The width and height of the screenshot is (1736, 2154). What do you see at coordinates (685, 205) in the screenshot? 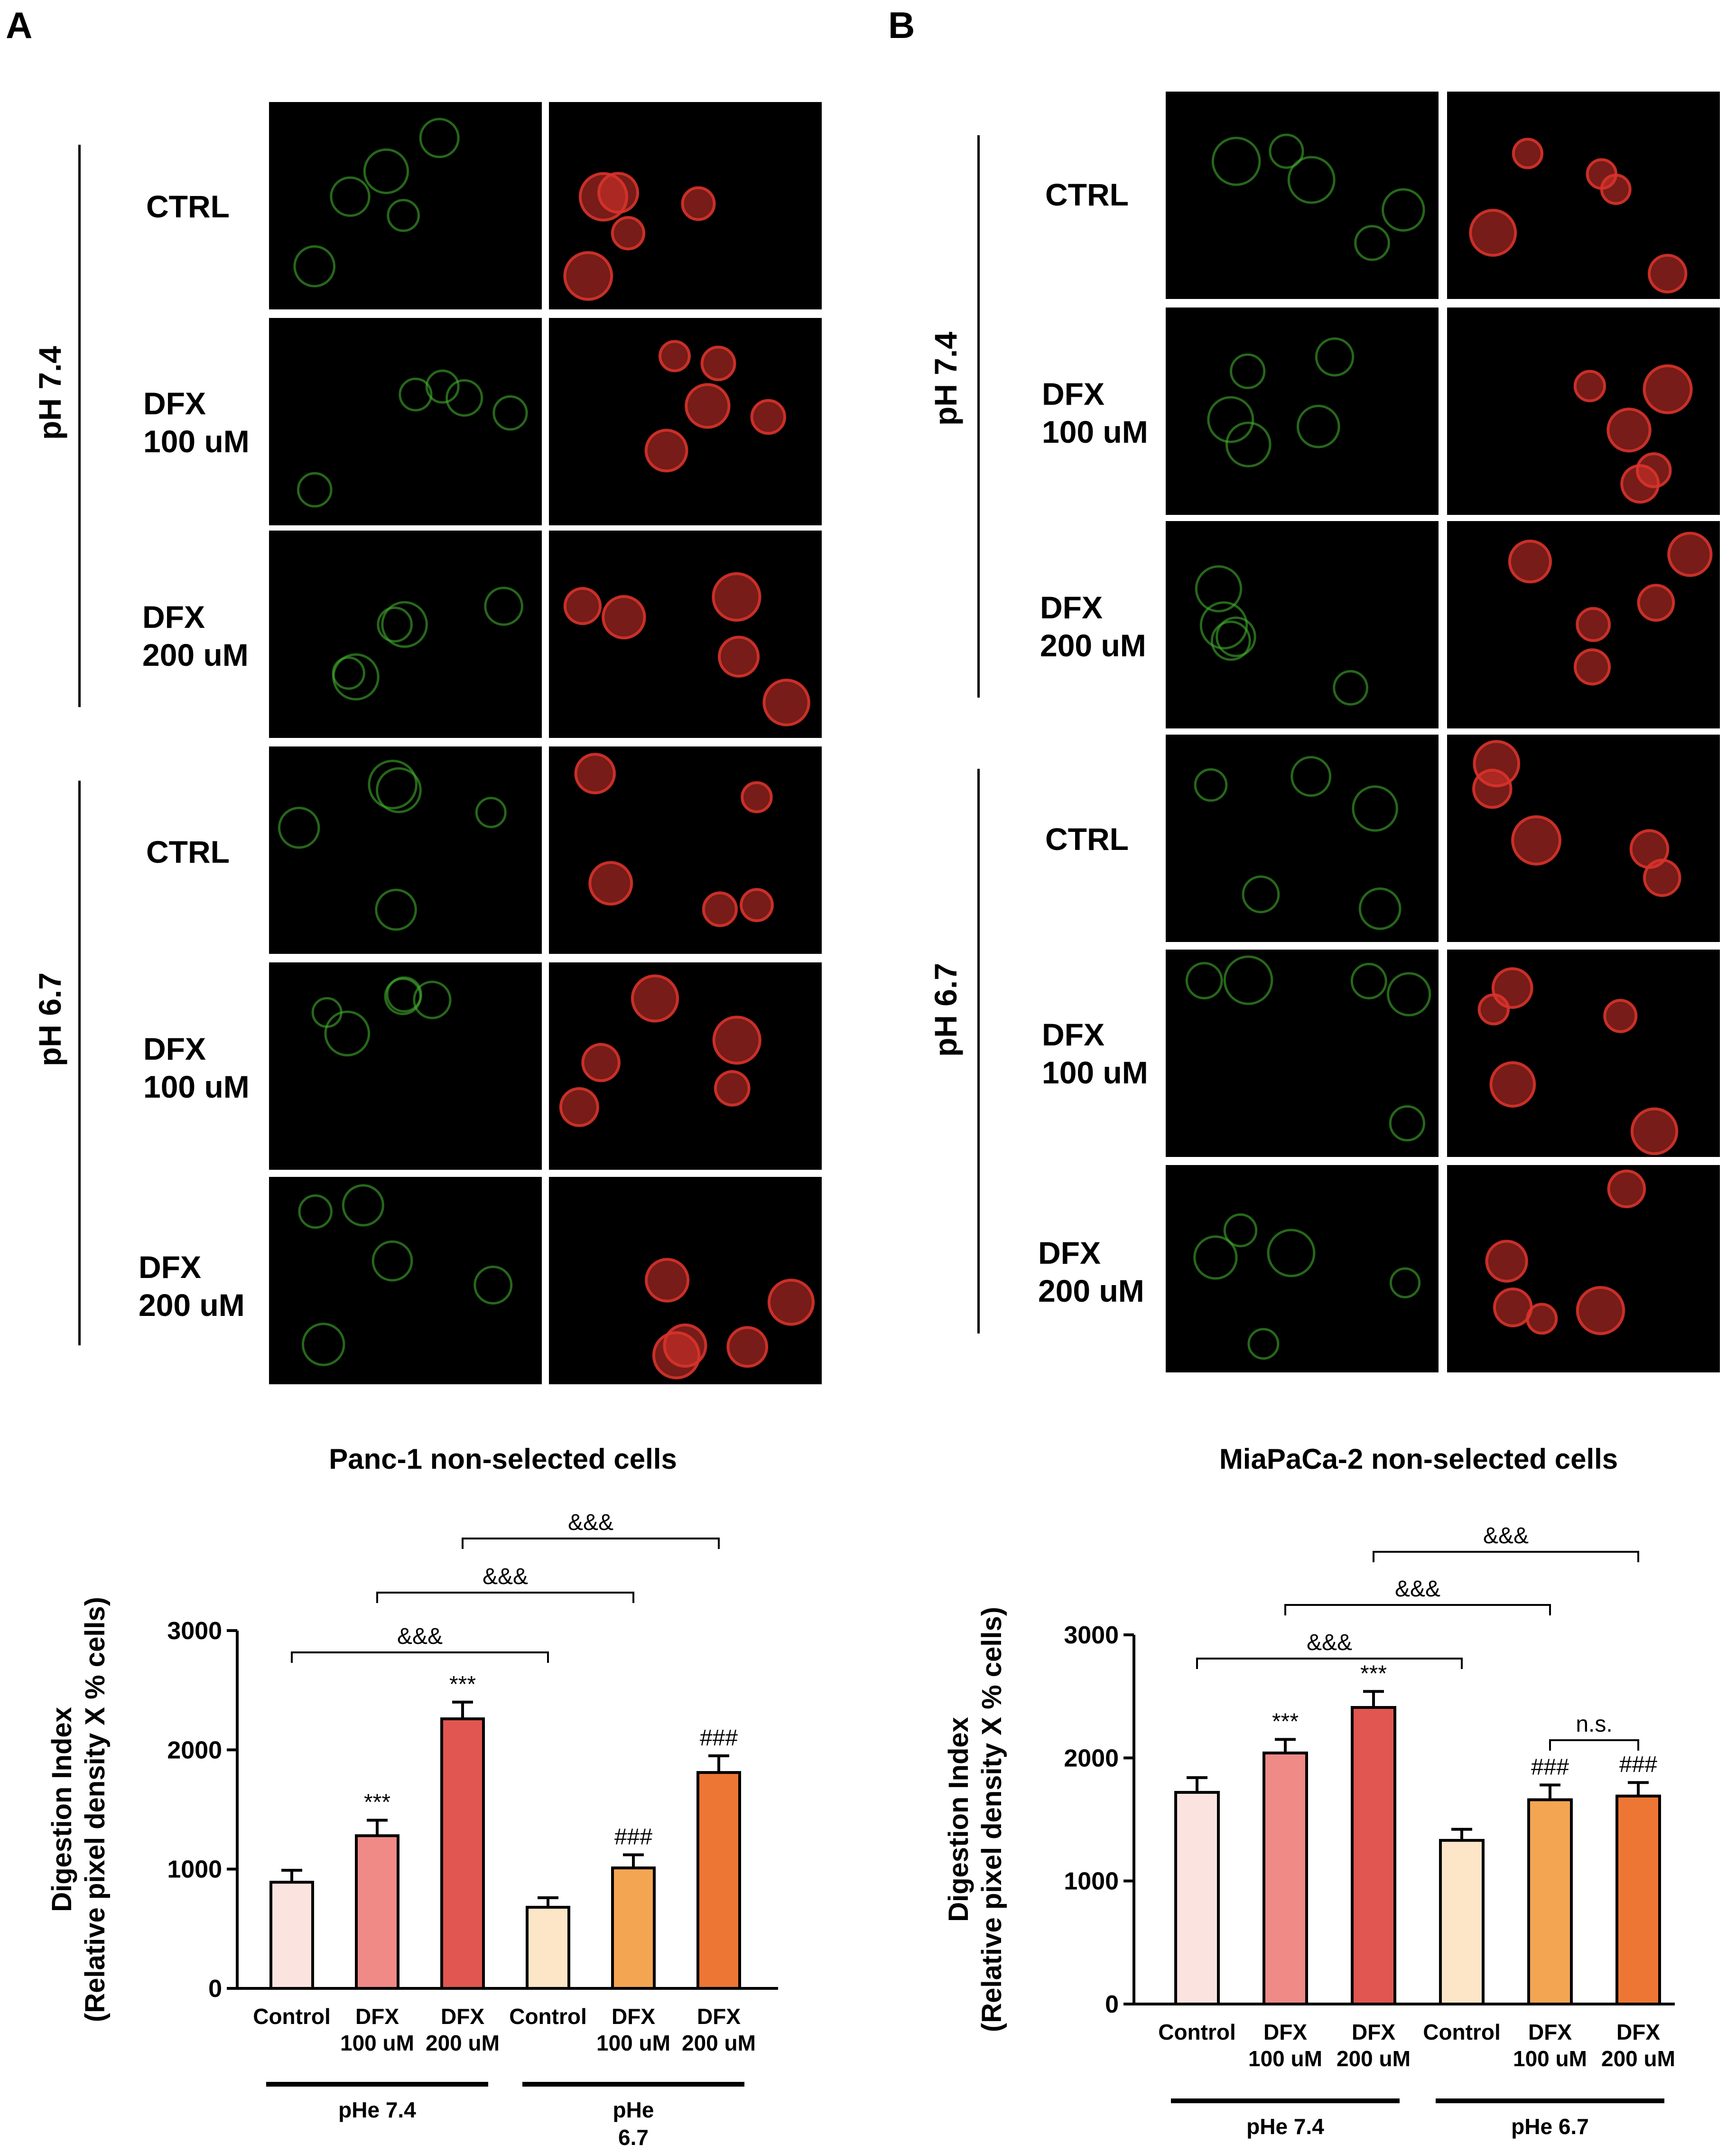
I see `micrograph-a-r1-red` at bounding box center [685, 205].